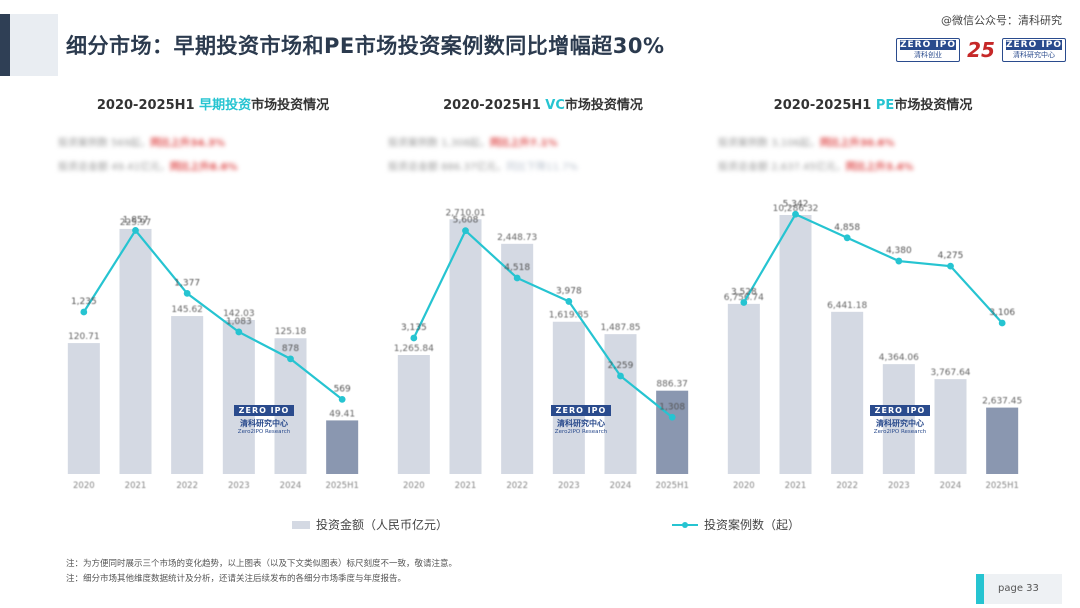 This screenshot has height=608, width=1080. I want to click on bar-value-label: 145.62, so click(187, 310).